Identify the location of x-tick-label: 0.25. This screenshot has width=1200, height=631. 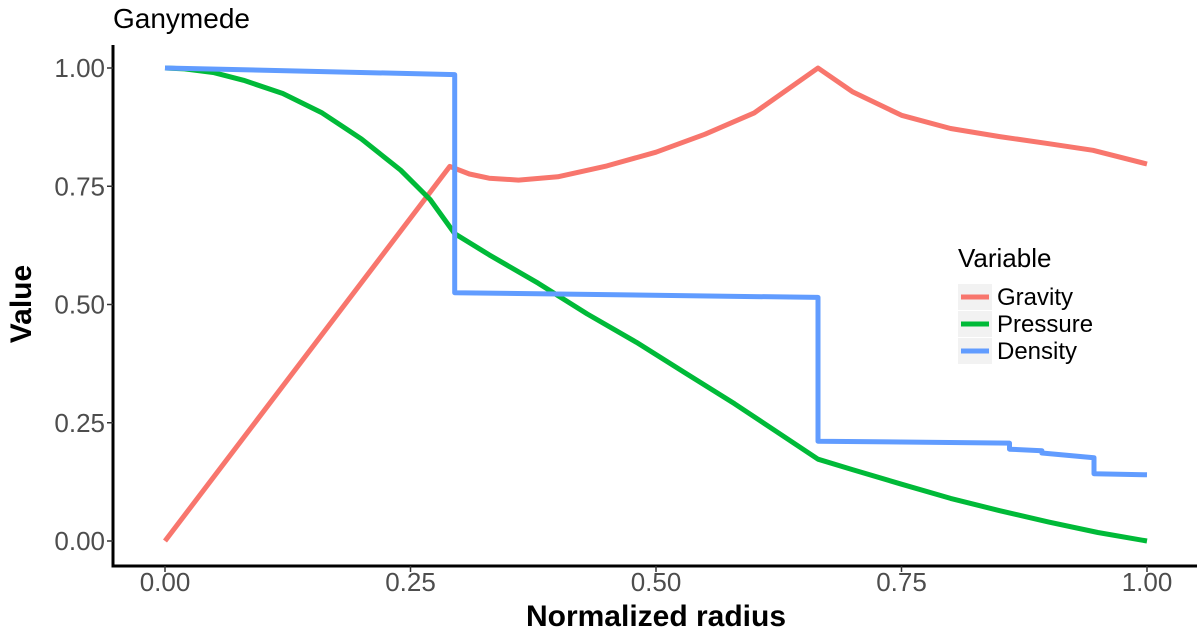
(410, 582).